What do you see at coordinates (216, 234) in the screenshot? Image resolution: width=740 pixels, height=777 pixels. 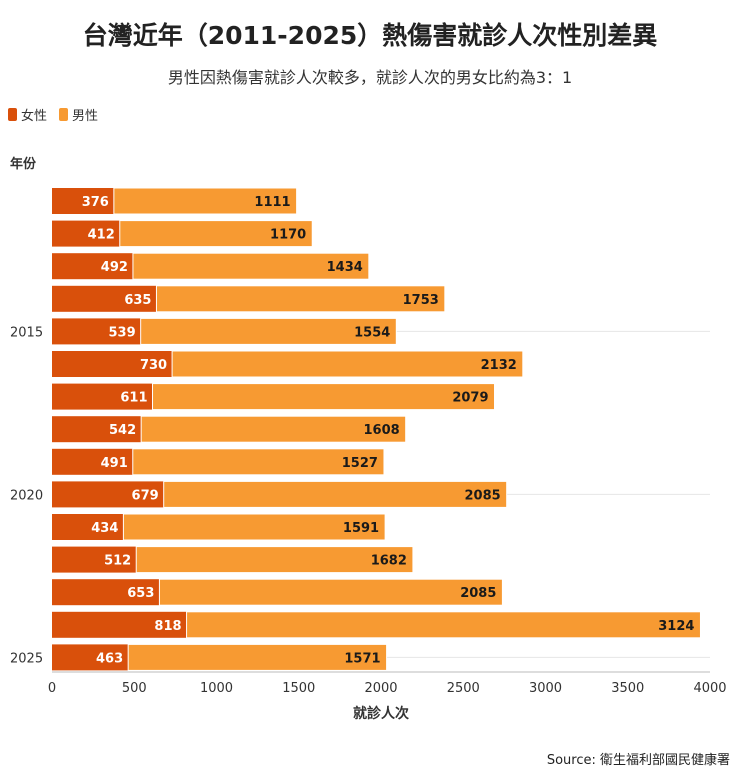 I see `bar-male-2012` at bounding box center [216, 234].